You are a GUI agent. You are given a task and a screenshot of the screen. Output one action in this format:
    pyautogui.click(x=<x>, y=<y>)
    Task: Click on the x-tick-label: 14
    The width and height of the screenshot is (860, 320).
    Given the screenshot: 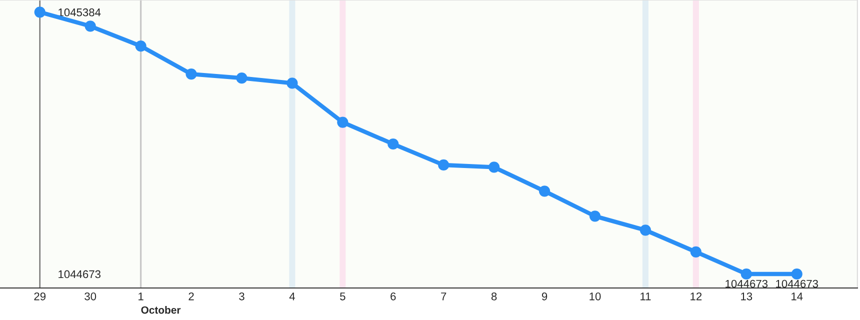 What is the action you would take?
    pyautogui.click(x=797, y=296)
    